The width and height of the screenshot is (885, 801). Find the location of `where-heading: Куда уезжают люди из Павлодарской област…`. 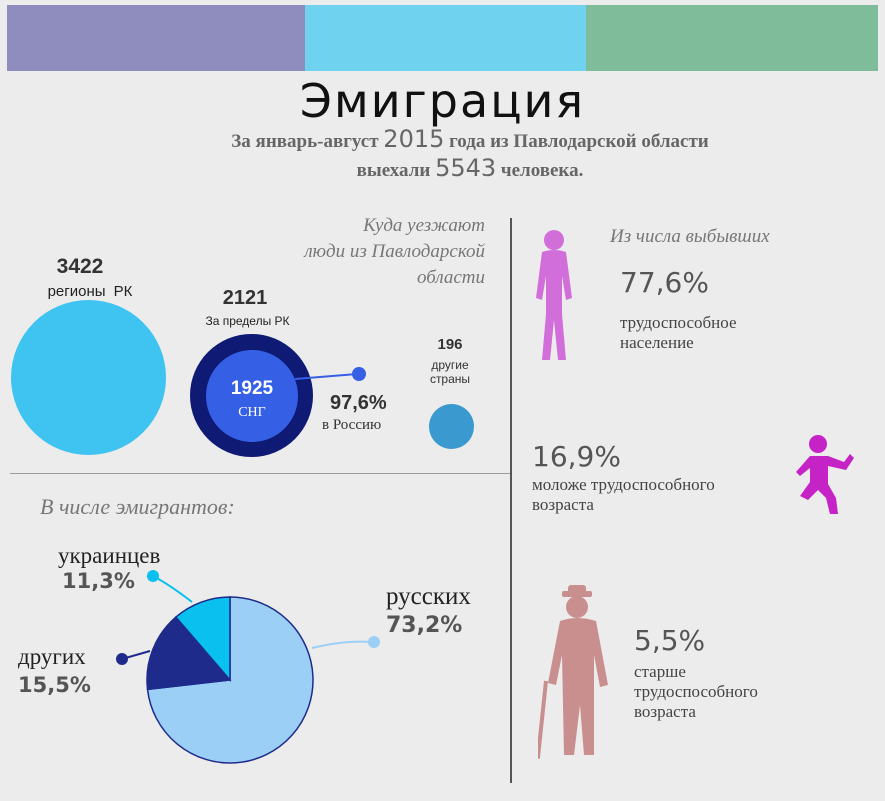

where-heading: Куда уезжают люди из Павлодарской област… is located at coordinates (394, 251).